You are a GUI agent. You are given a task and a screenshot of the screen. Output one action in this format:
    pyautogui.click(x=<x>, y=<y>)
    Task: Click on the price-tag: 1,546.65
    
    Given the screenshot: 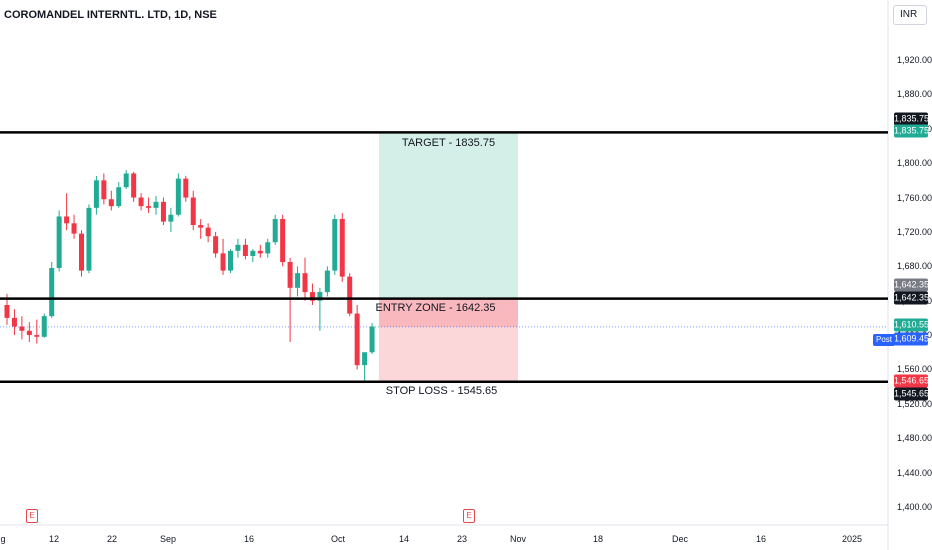 What is the action you would take?
    pyautogui.click(x=912, y=381)
    